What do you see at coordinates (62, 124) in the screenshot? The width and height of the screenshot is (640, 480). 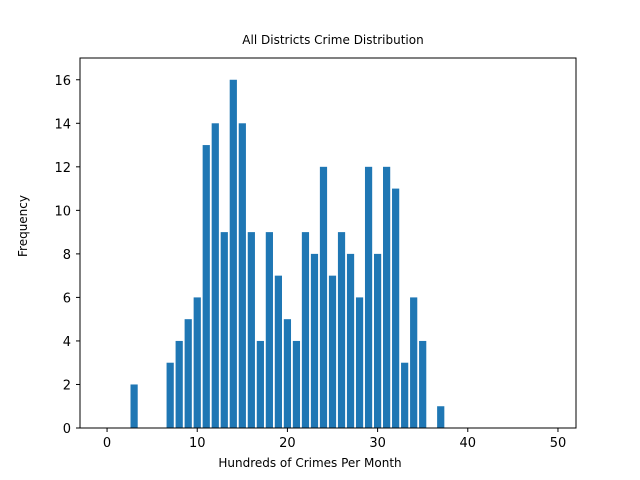 I see `y-tick-label: 14` at bounding box center [62, 124].